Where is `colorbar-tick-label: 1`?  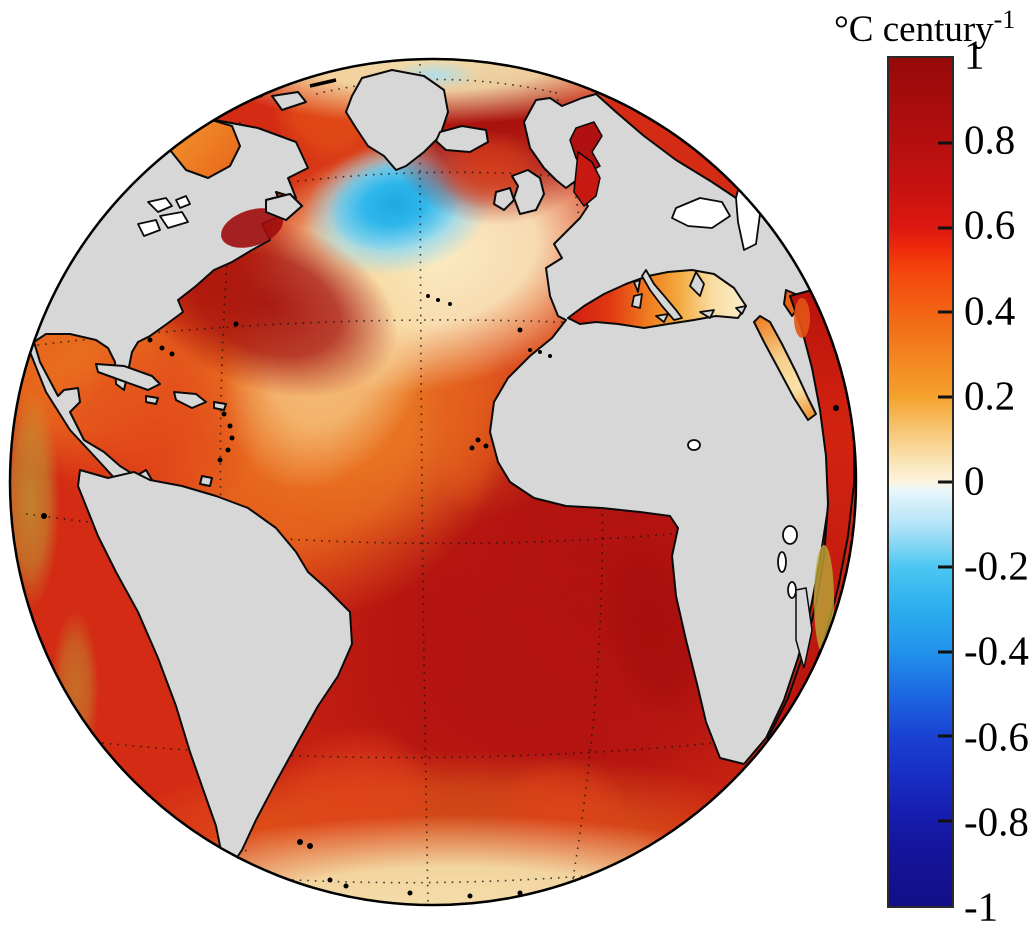
colorbar-tick-label: 1 is located at coordinates (974, 54).